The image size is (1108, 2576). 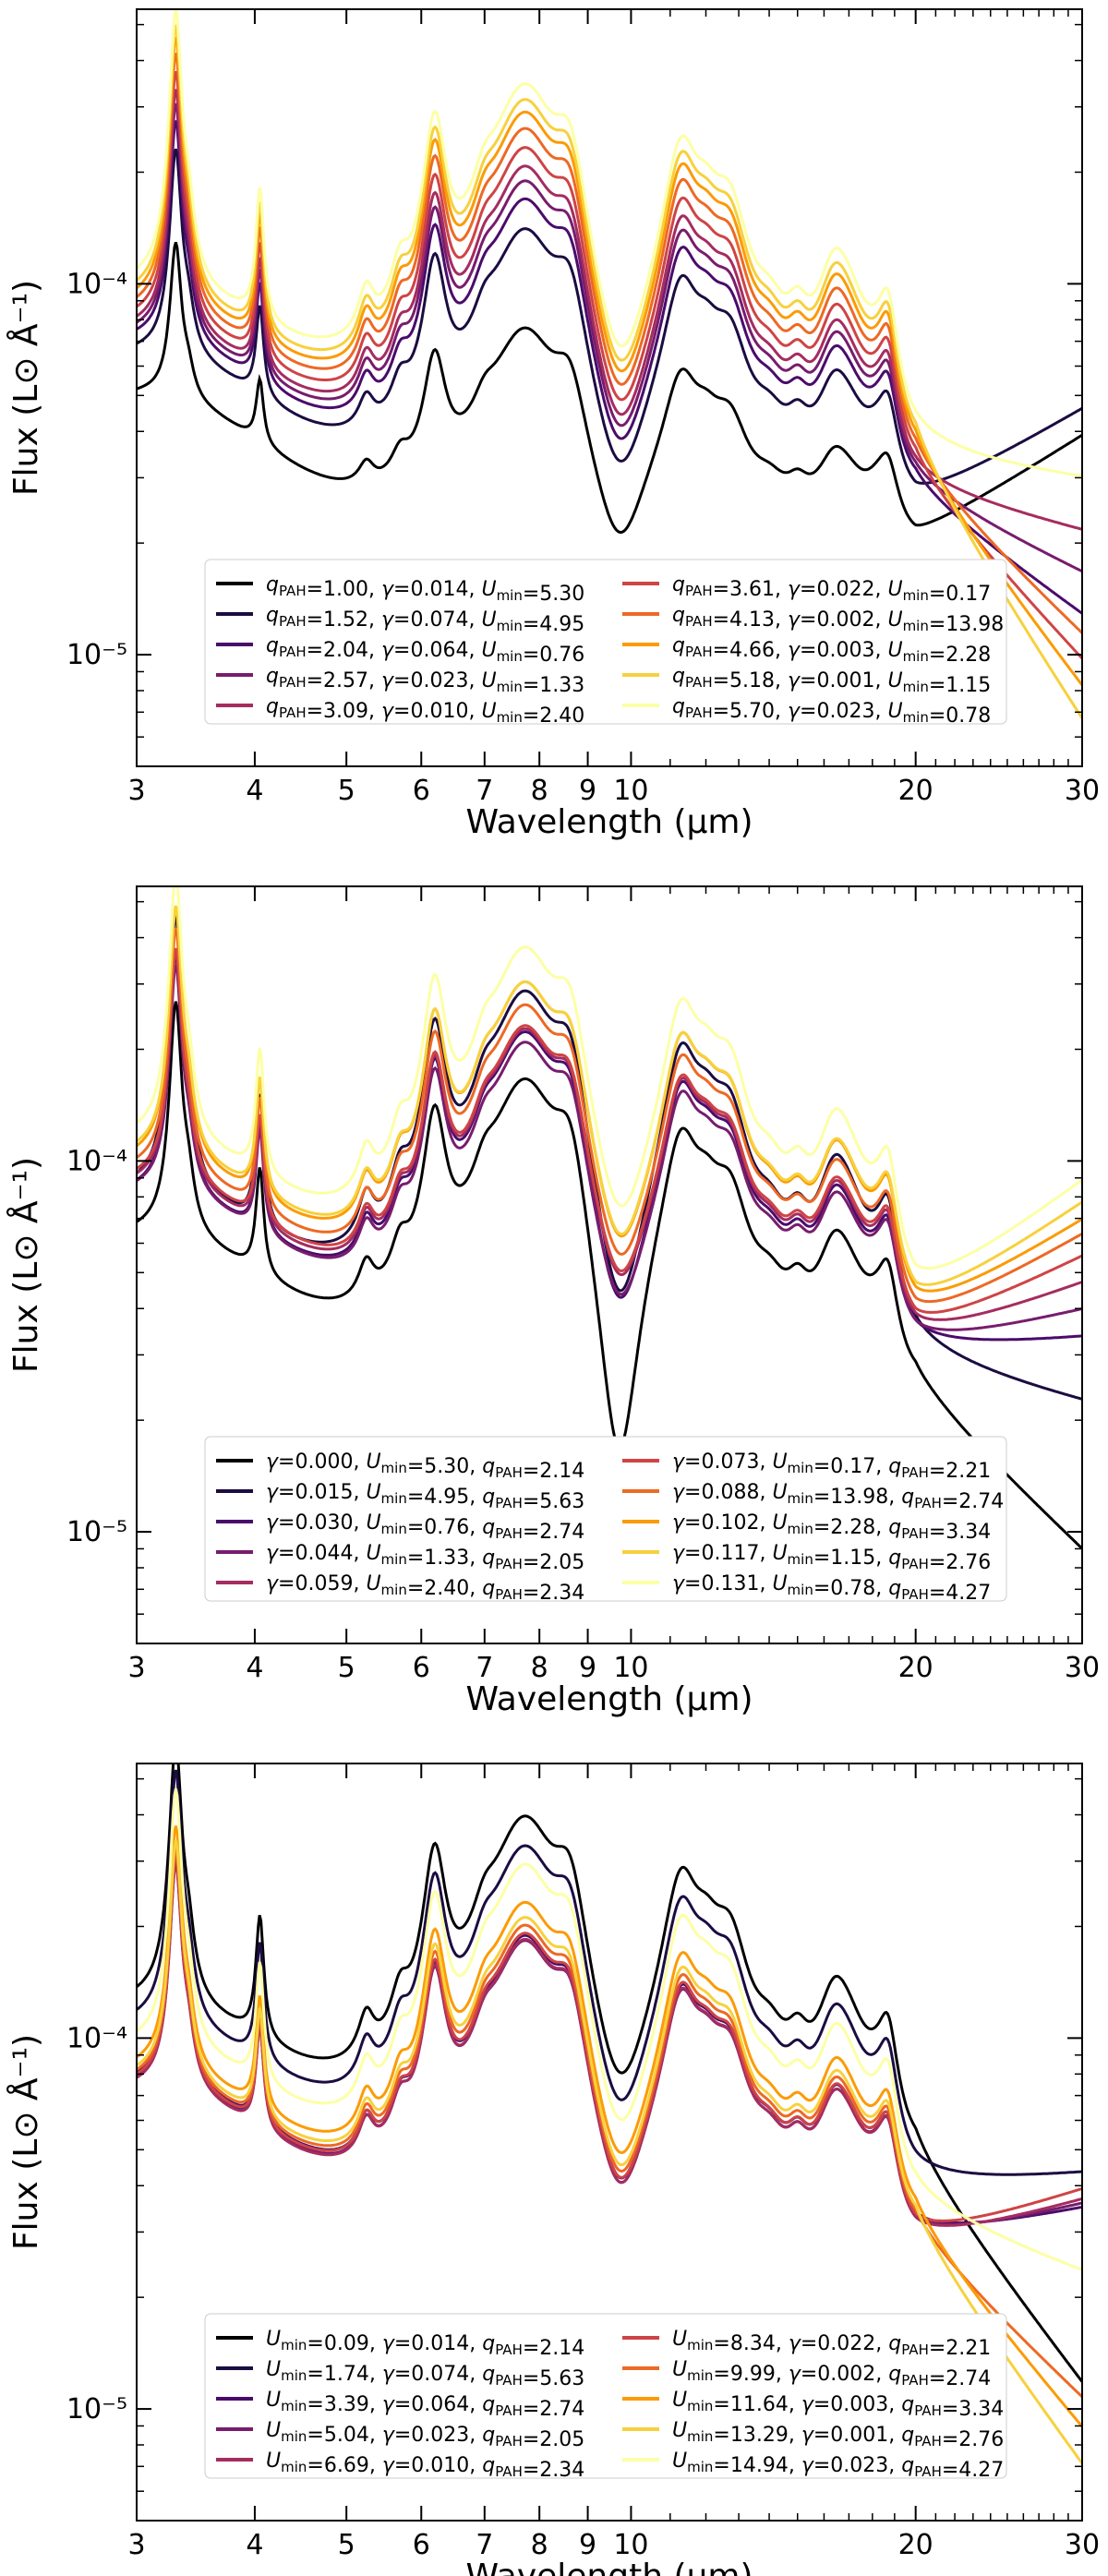 I want to click on legend-label: Umin=9.99, γ=0.002, qPAH=2.74, so click(x=831, y=2374).